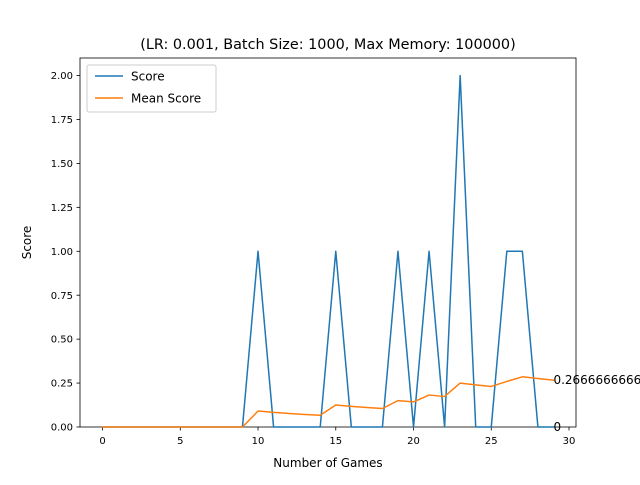 The width and height of the screenshot is (640, 485). What do you see at coordinates (151, 88) in the screenshot?
I see `legend: Score Mean Score` at bounding box center [151, 88].